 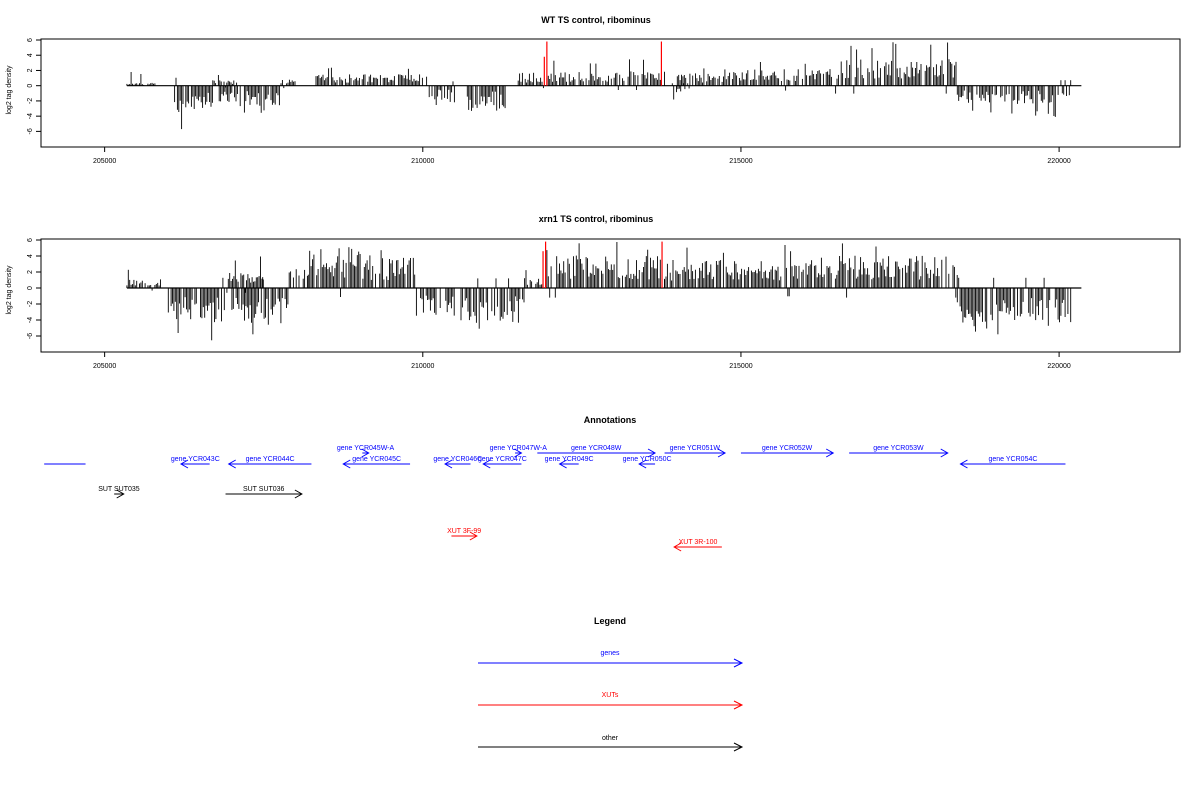 What do you see at coordinates (30, 304) in the screenshot?
I see `xrn1-ytick-label: -2` at bounding box center [30, 304].